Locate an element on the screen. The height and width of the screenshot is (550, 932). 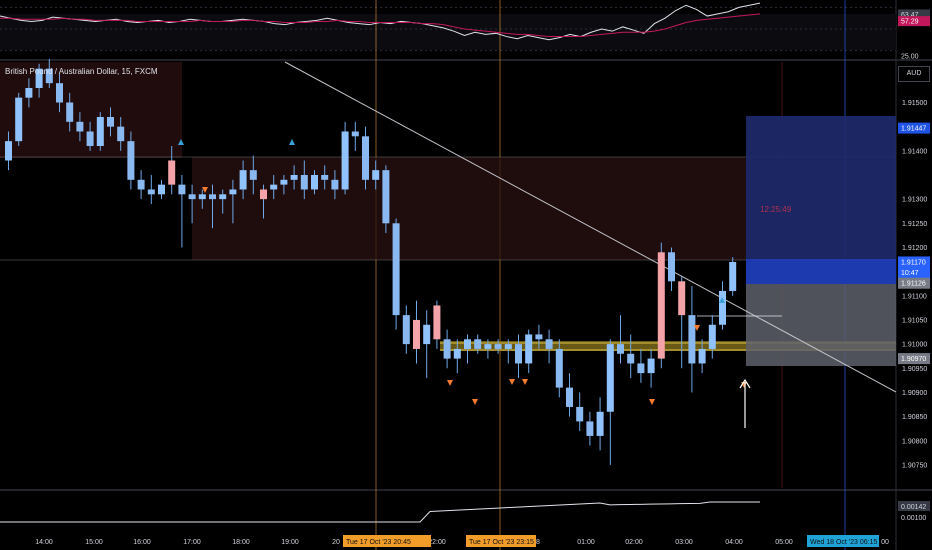
time-tick-label: 04:00 is located at coordinates (734, 542).